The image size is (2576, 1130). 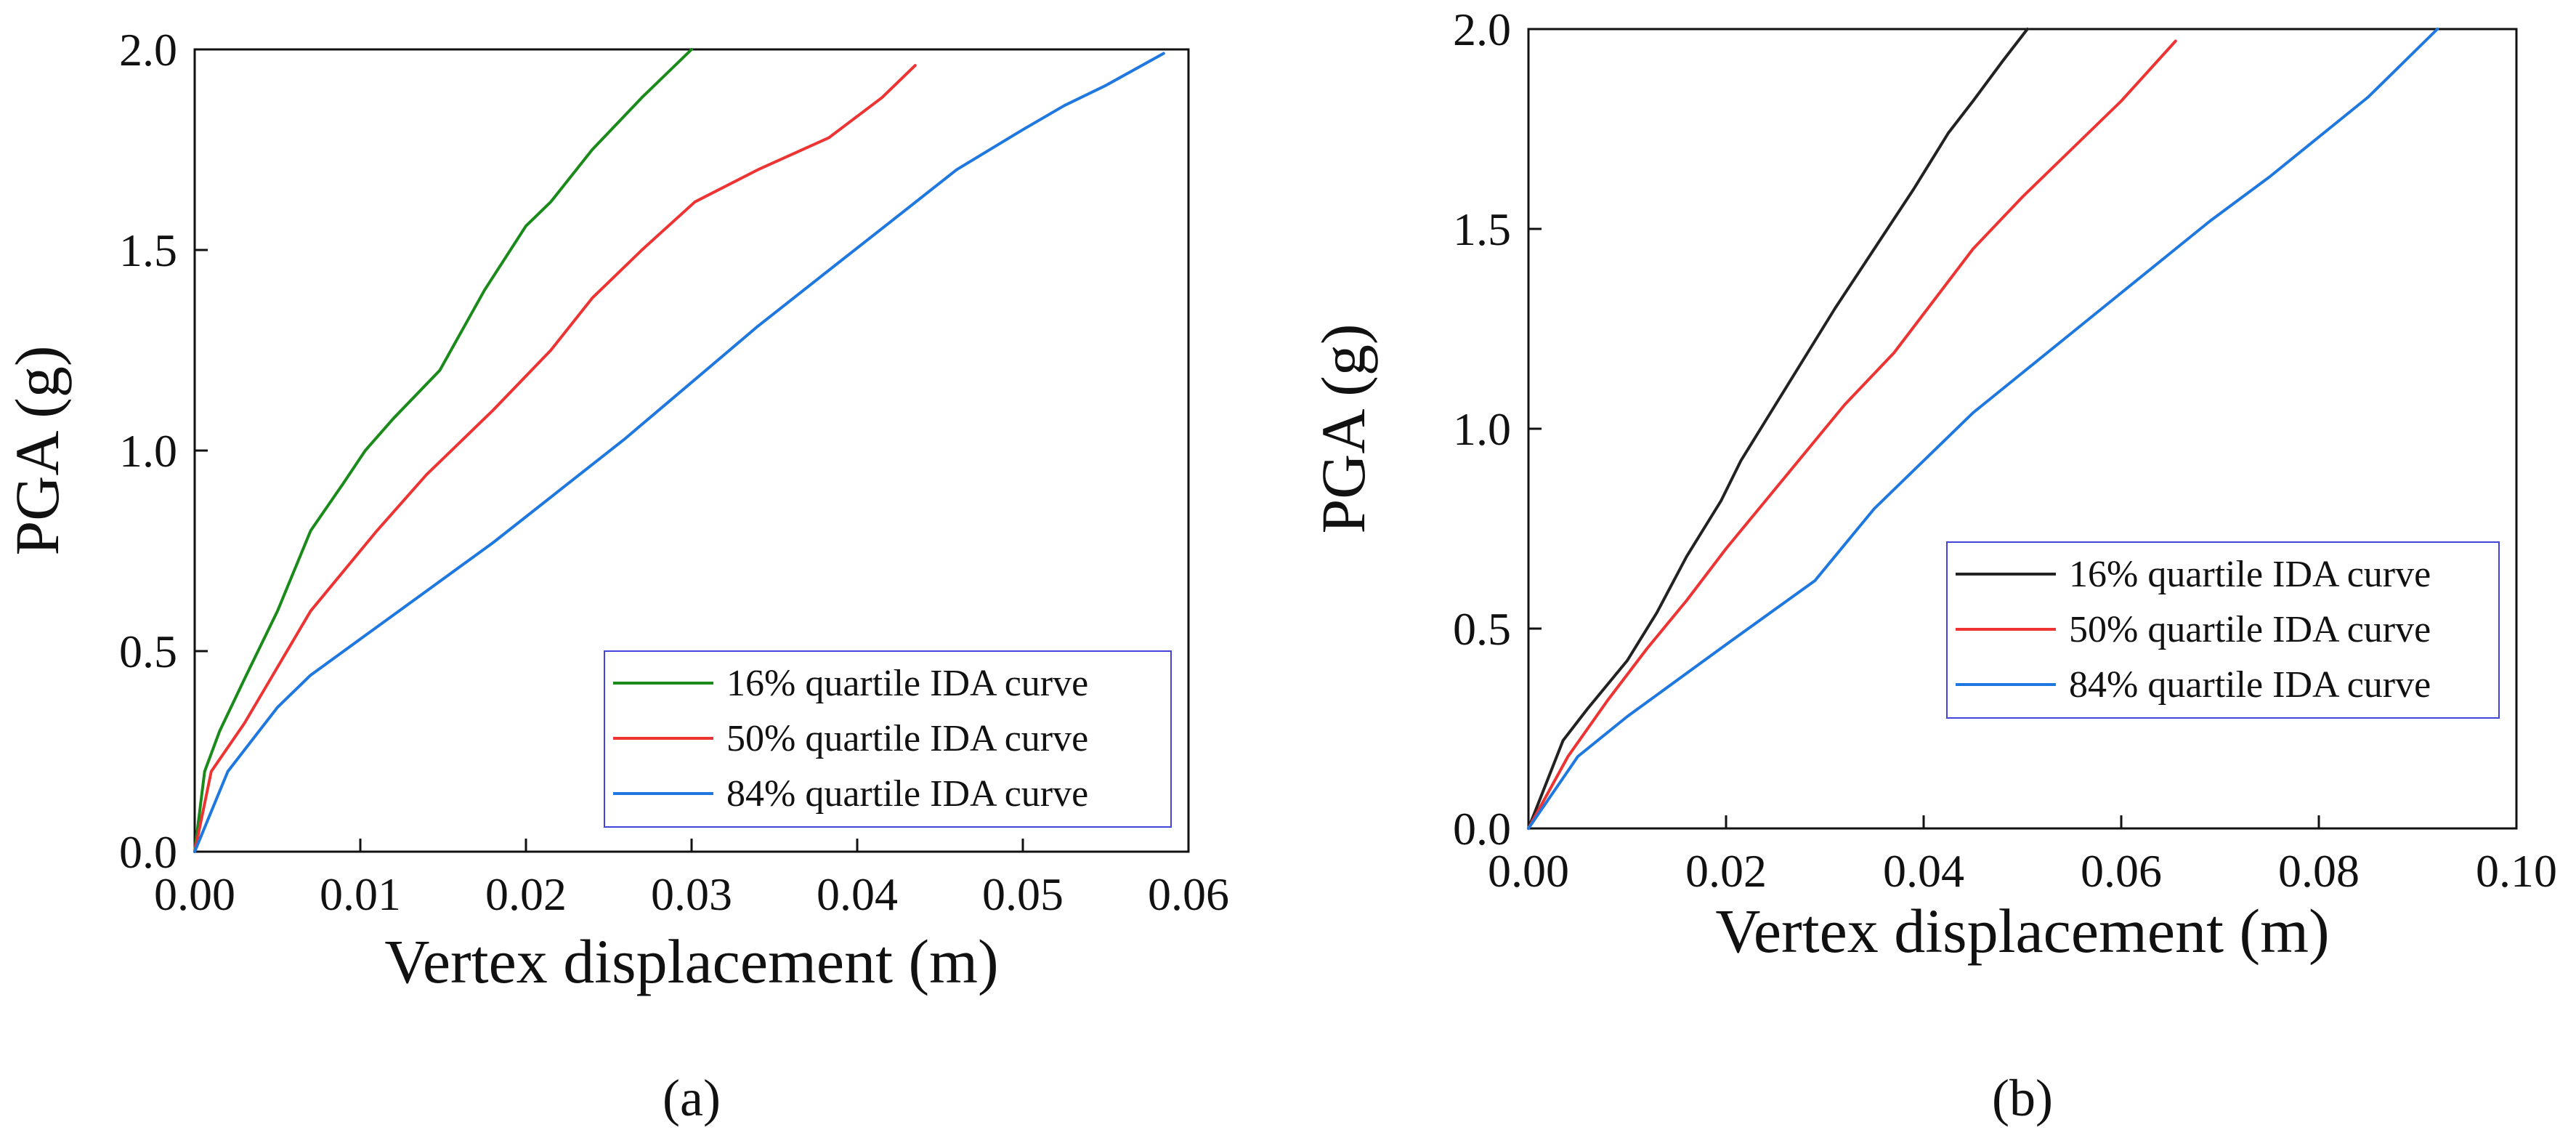 I want to click on x-tick-label: 0.01, so click(x=360, y=894).